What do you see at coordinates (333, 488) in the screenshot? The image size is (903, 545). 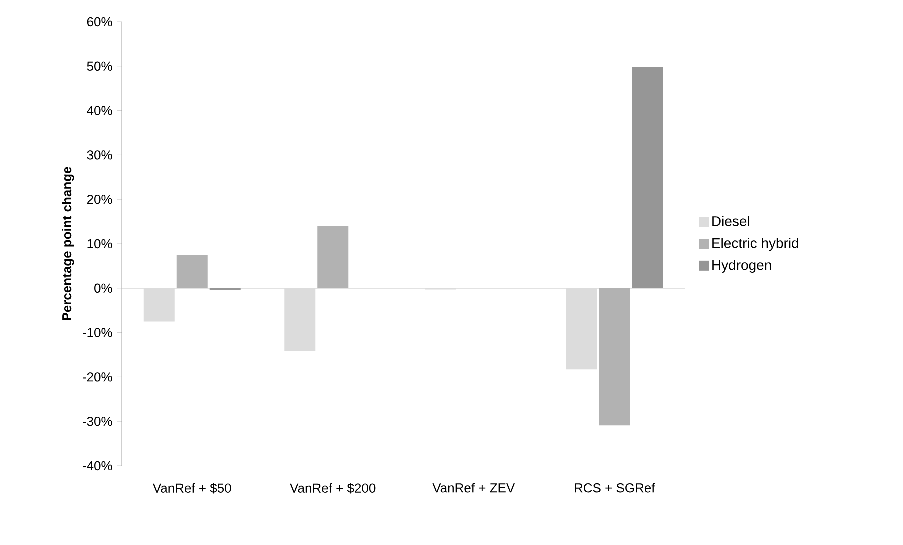 I see `x-tick-label: VanRef + $200` at bounding box center [333, 488].